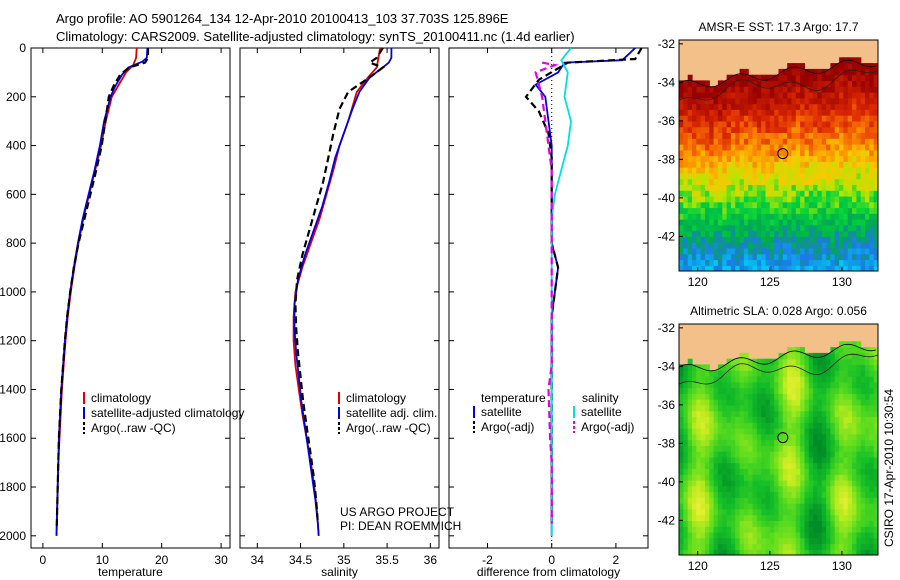 The height and width of the screenshot is (580, 900). I want to click on salinity-xtick-label: 34.5, so click(301, 560).